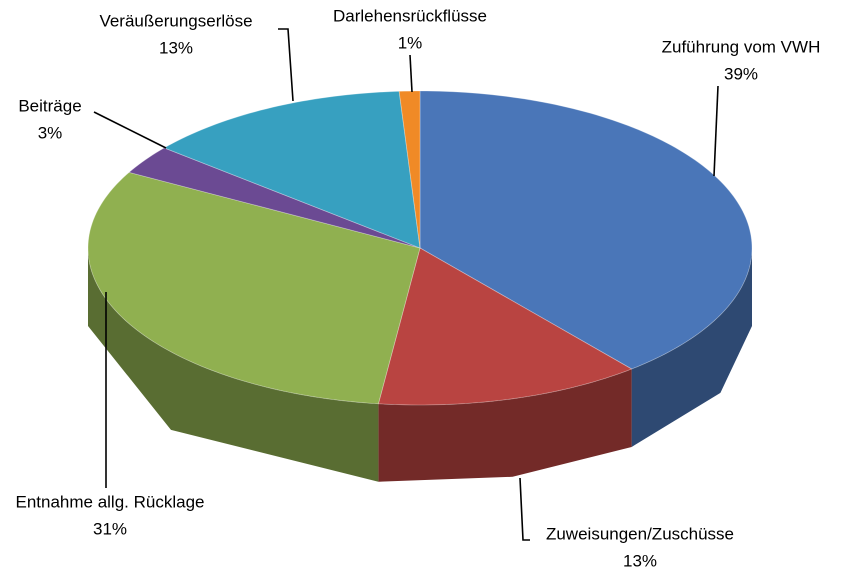 Image resolution: width=846 pixels, height=573 pixels. I want to click on slice-value-label: 39%, so click(741, 73).